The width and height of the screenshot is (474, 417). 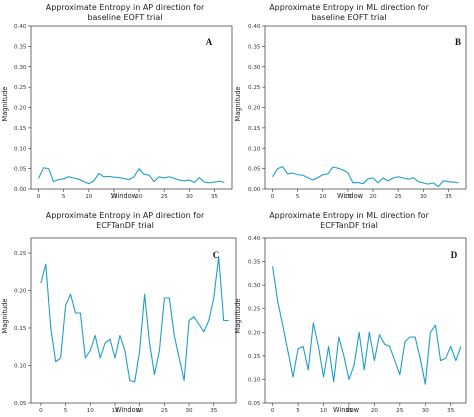 I want to click on panel-letter: A, so click(x=209, y=42).